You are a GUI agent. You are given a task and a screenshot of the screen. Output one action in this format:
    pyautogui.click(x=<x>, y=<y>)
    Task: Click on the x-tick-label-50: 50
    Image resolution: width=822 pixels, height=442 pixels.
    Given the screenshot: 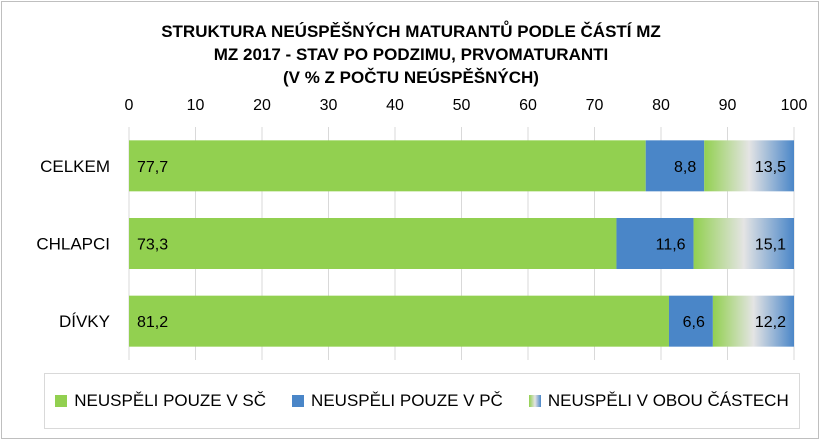 What is the action you would take?
    pyautogui.click(x=462, y=105)
    